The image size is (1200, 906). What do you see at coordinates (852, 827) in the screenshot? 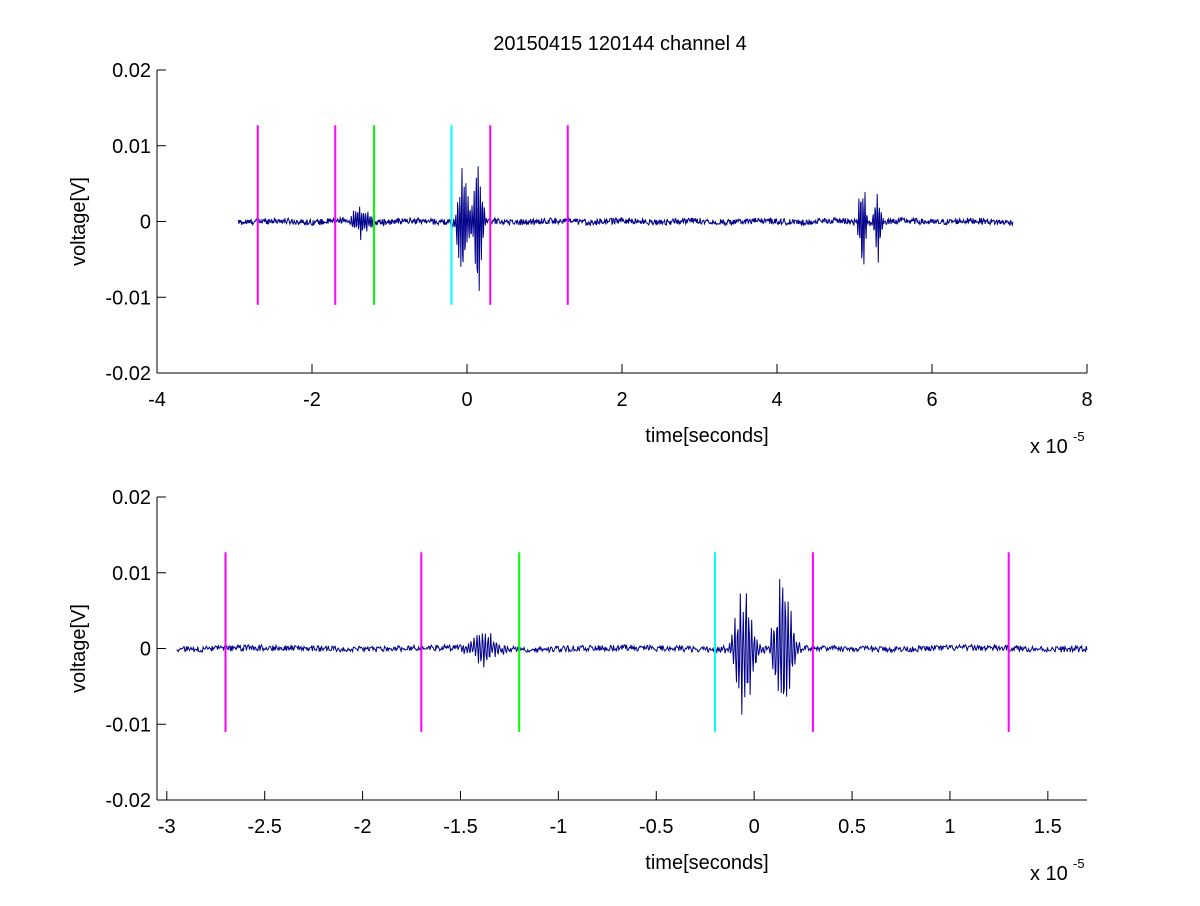
I see `x-tick-label: 0.5` at bounding box center [852, 827].